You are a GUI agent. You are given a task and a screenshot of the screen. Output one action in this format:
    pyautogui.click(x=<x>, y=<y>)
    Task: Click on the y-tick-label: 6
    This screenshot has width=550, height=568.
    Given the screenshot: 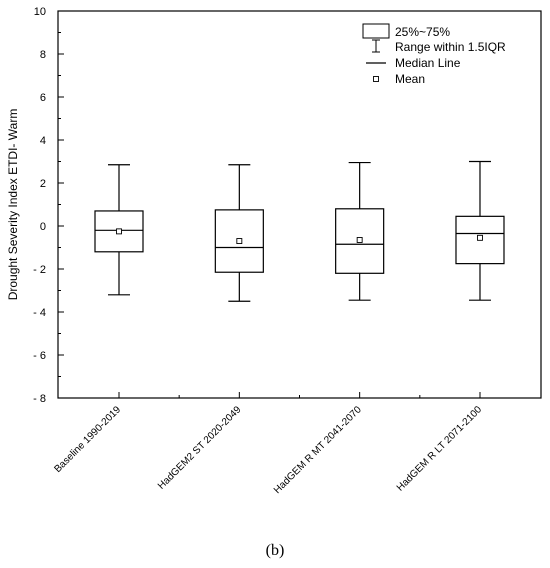 What is the action you would take?
    pyautogui.click(x=43, y=98)
    